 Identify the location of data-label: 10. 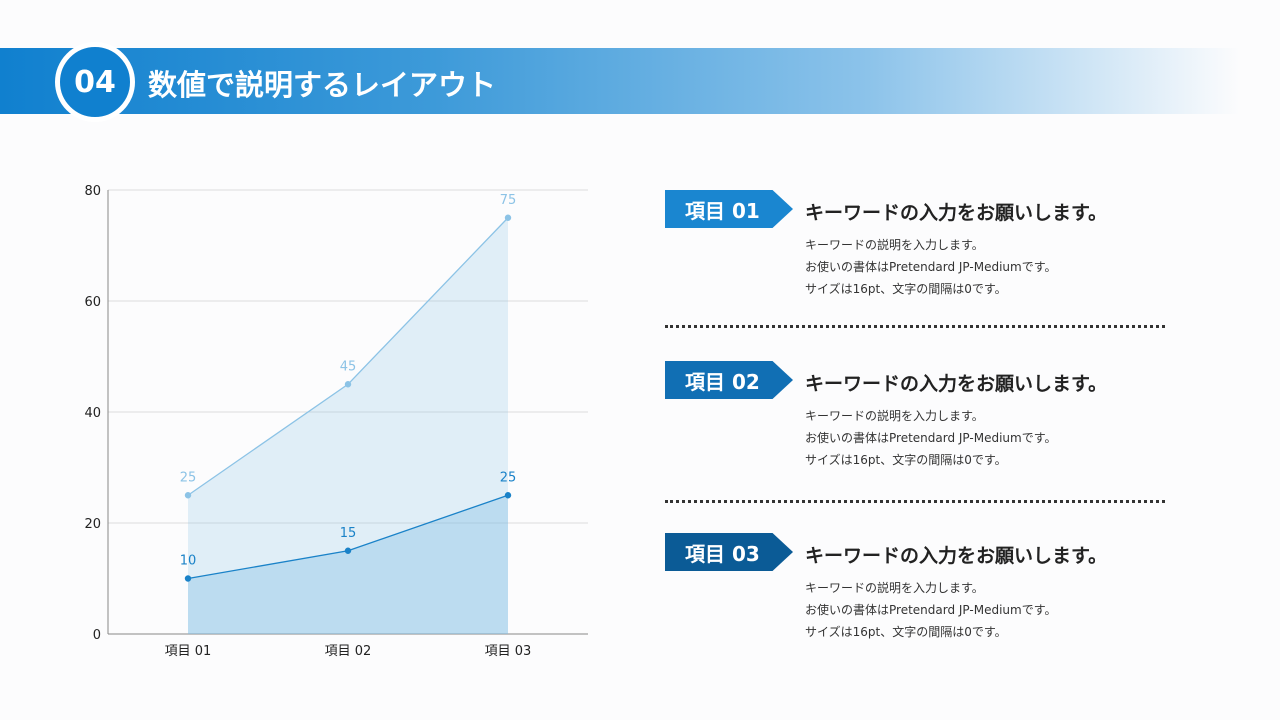
(188, 561).